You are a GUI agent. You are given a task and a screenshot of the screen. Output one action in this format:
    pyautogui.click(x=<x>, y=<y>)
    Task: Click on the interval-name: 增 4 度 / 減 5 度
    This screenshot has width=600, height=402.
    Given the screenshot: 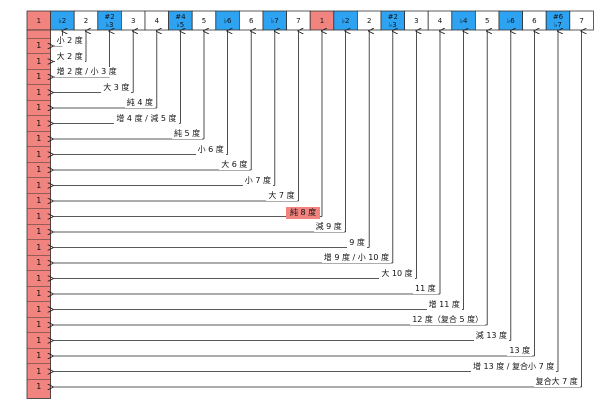 What is the action you would take?
    pyautogui.click(x=146, y=118)
    